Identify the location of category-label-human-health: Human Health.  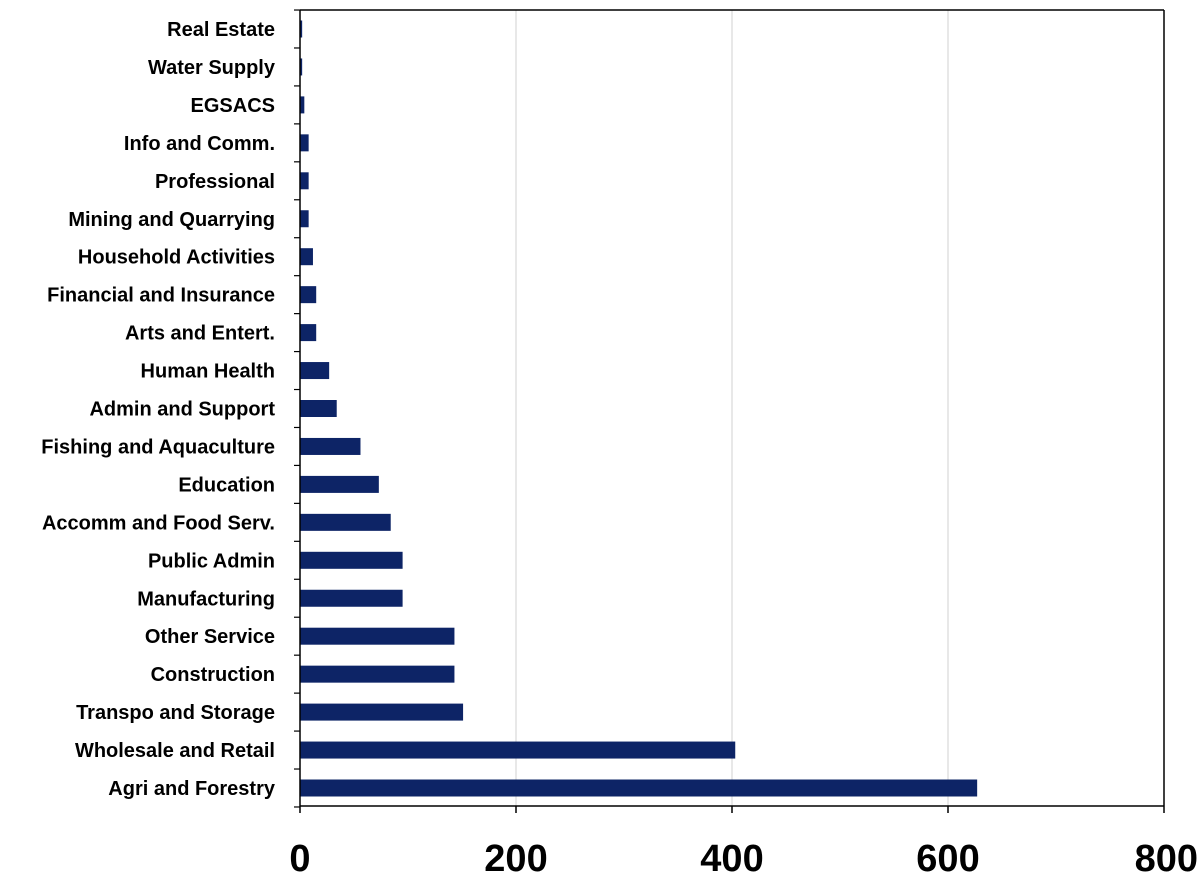
(208, 372).